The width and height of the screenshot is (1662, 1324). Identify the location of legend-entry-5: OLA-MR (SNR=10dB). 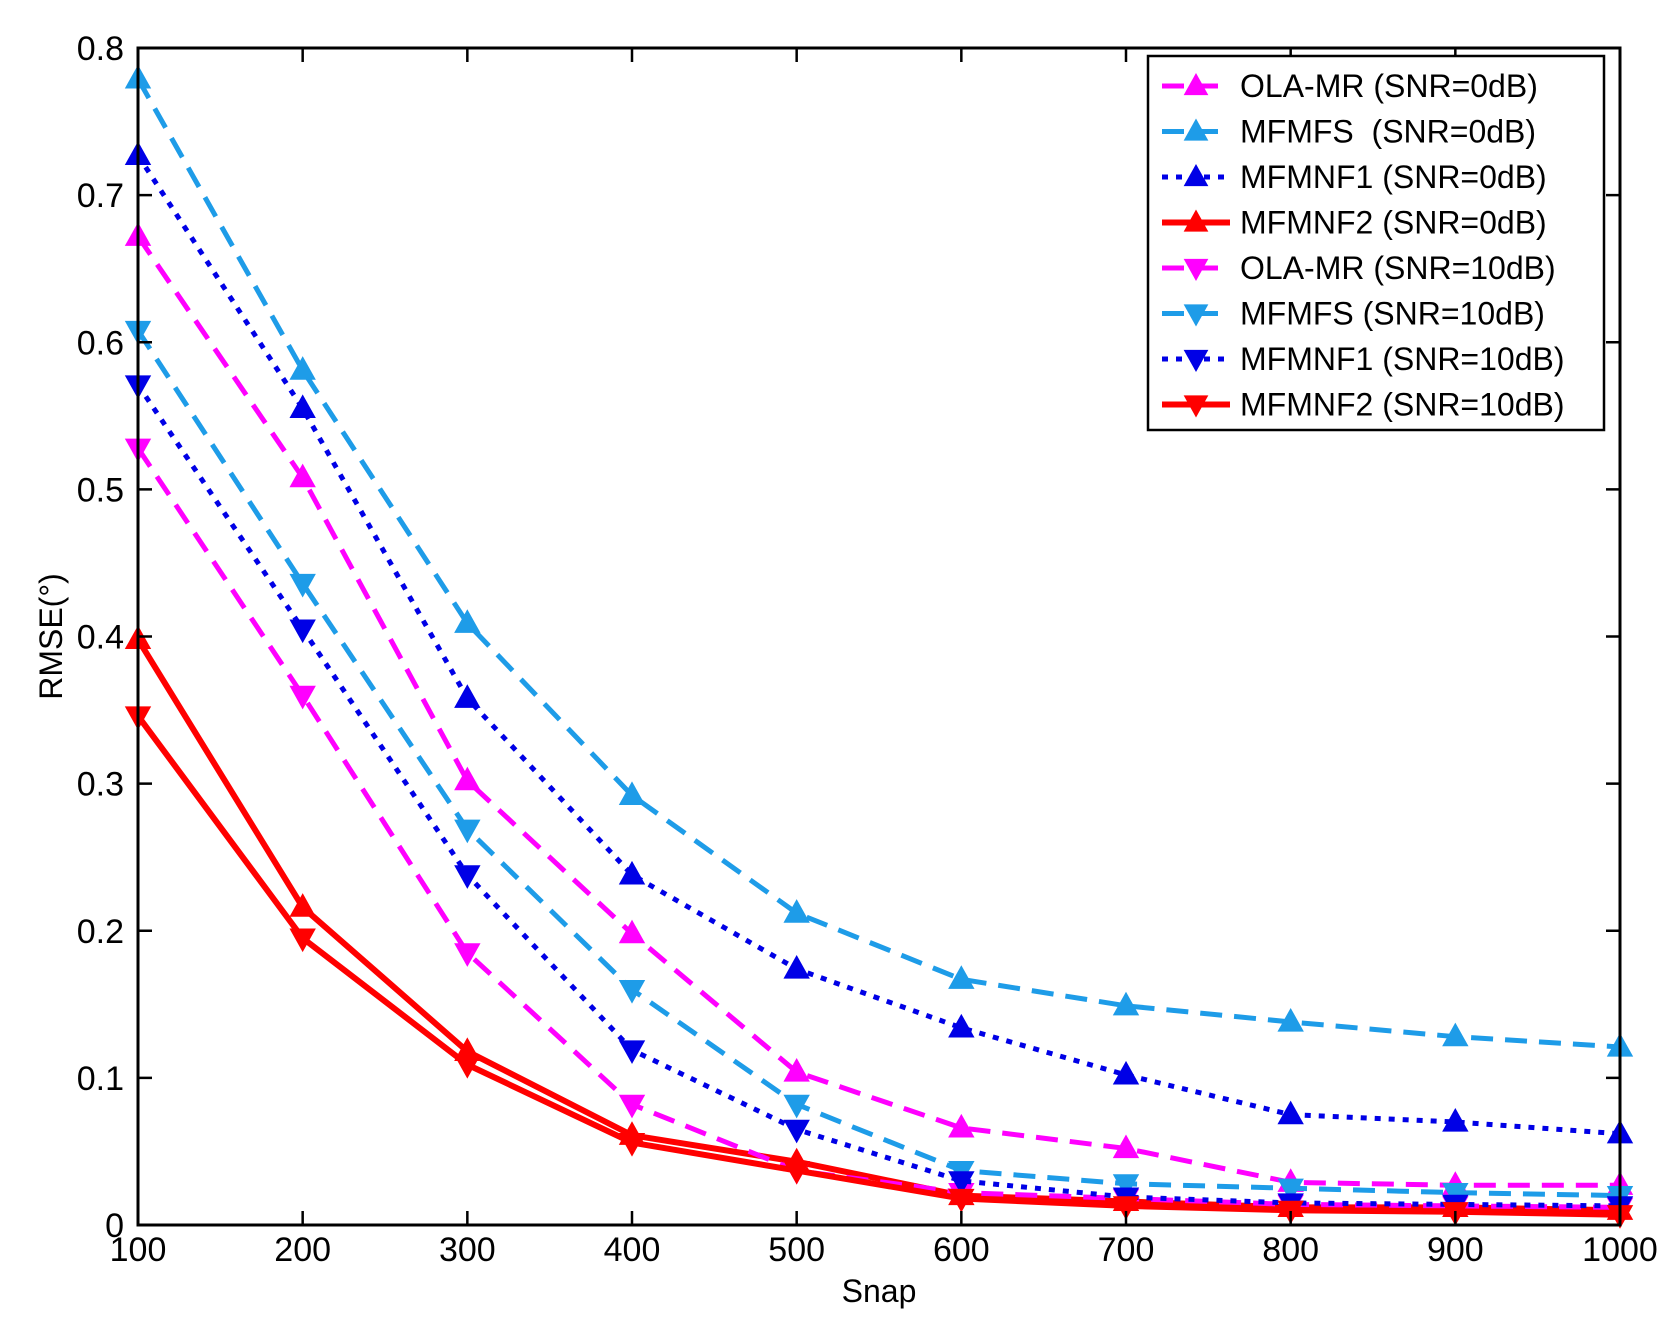
(1359, 268).